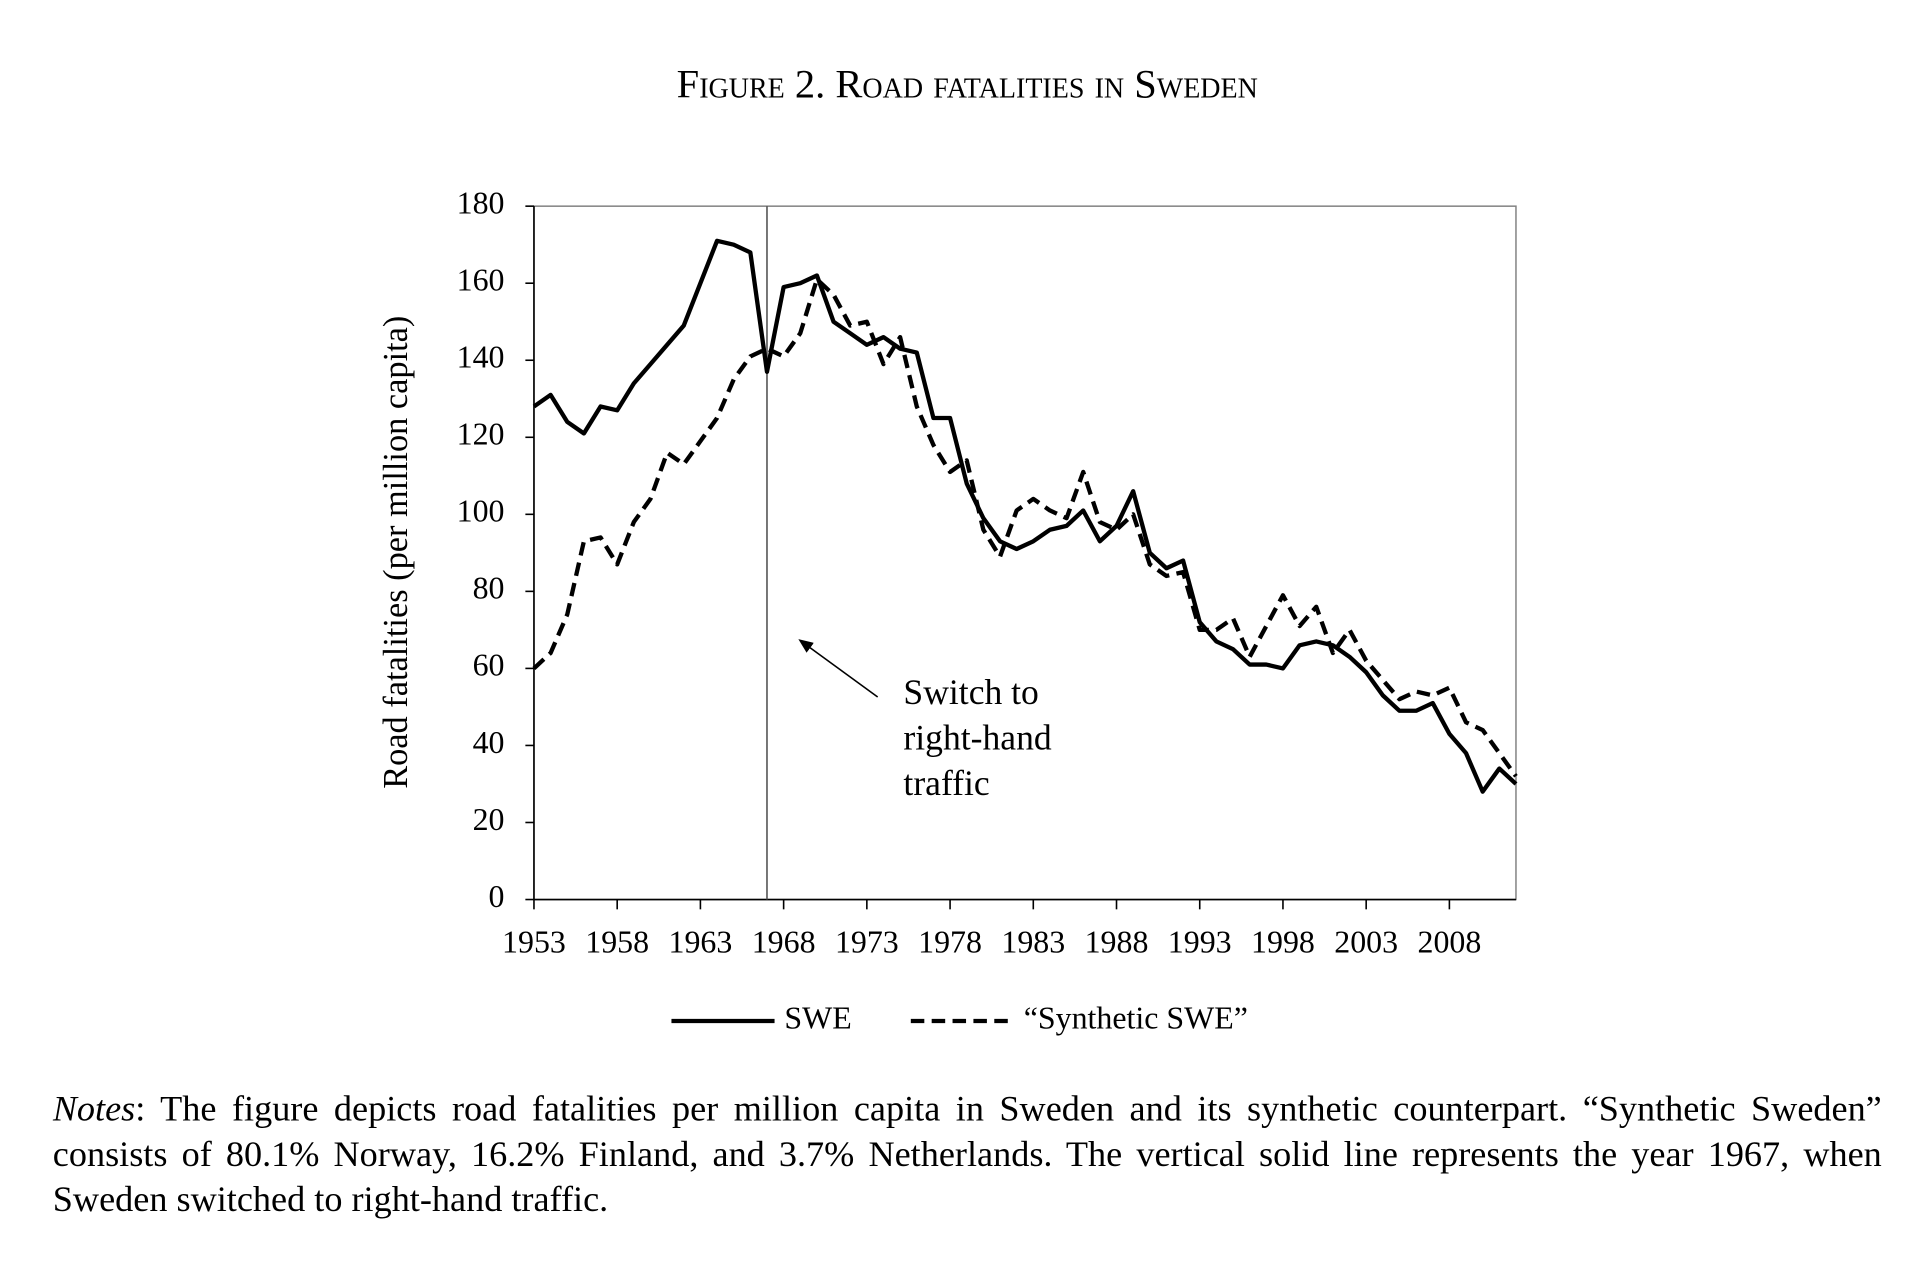 The image size is (1910, 1264). I want to click on y-tick-label: 20, so click(489, 819).